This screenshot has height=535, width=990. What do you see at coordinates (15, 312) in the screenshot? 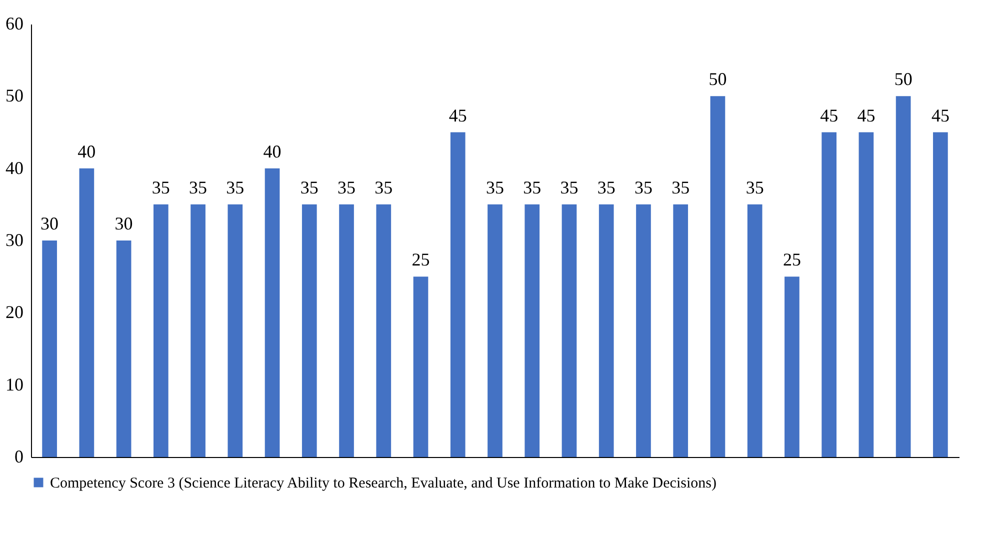
I see `y-tick-label: 20` at bounding box center [15, 312].